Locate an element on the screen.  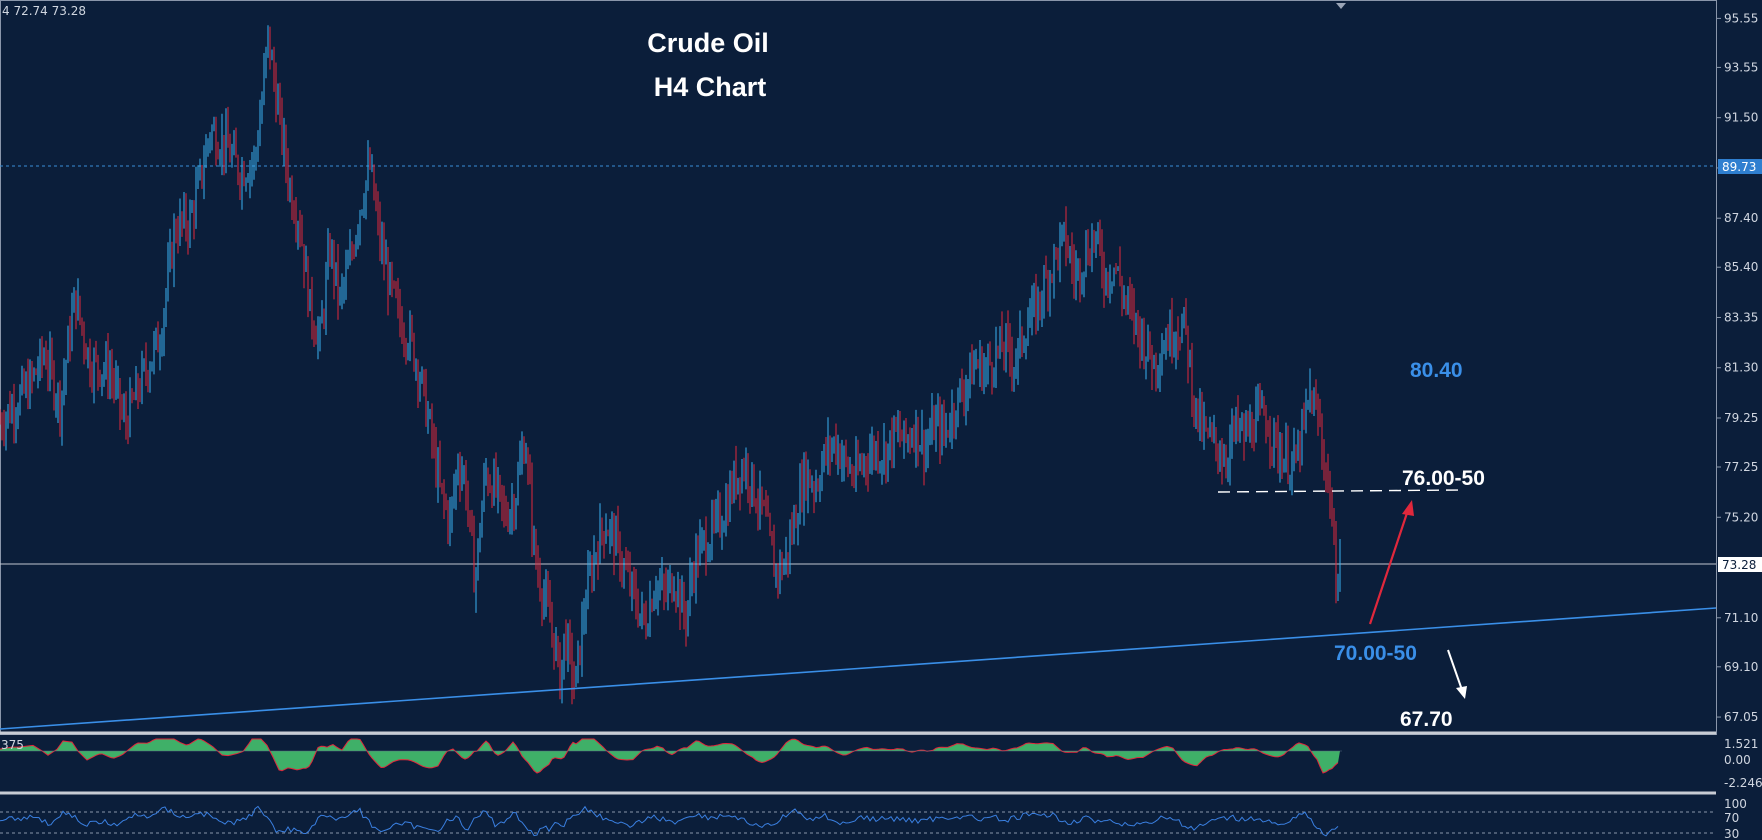
resistance-tag-text: 89.73 is located at coordinates (1739, 167).